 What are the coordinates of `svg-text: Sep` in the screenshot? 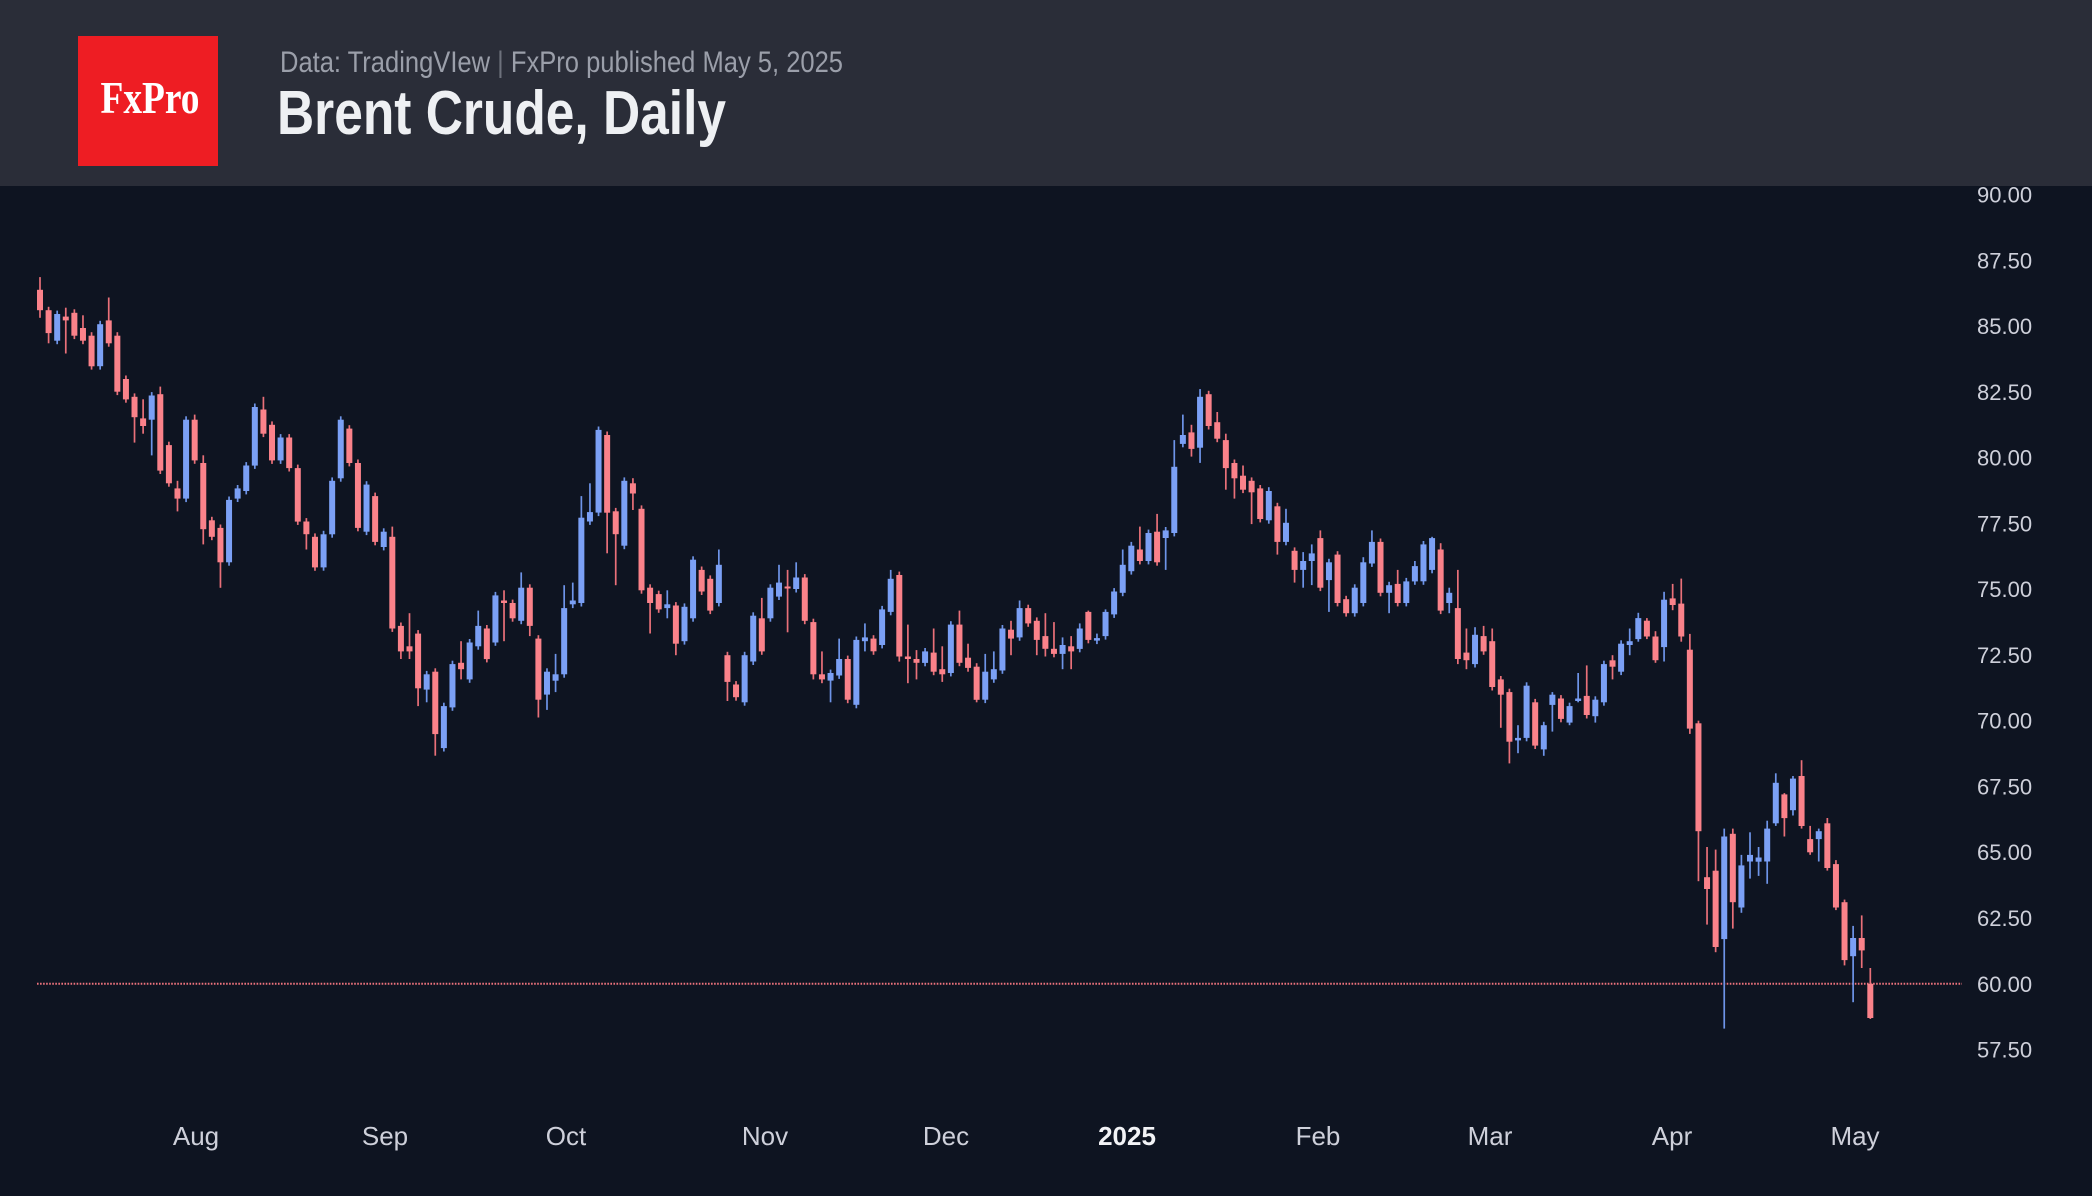 It's located at (385, 1136).